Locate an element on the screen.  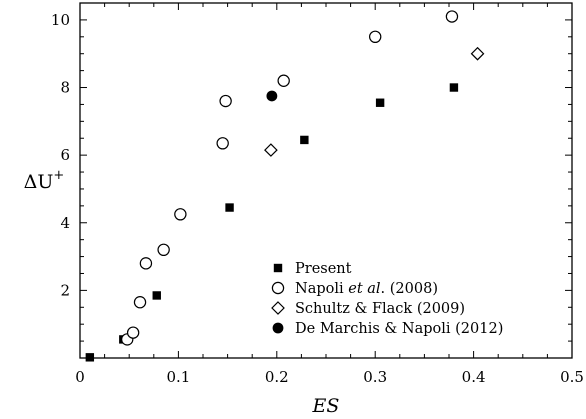
x-tick-label: 0.5 is located at coordinates (572, 377).